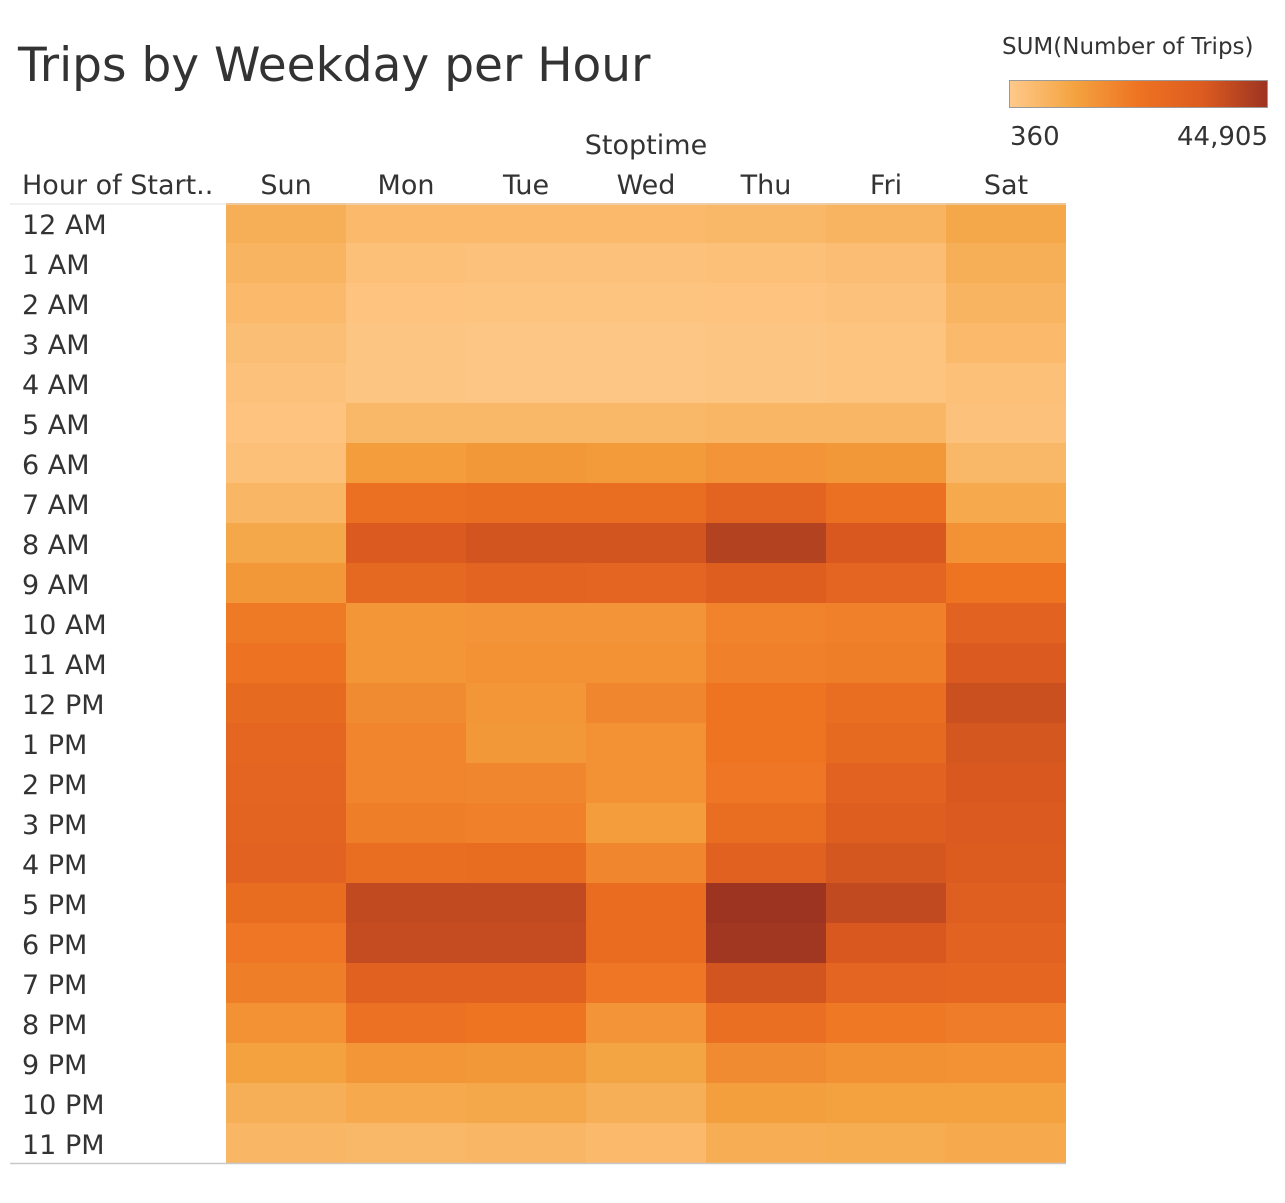 The height and width of the screenshot is (1203, 1285). Describe the element at coordinates (766, 743) in the screenshot. I see `heatmap-cell: 1 PM / Thu: 22,500` at that location.